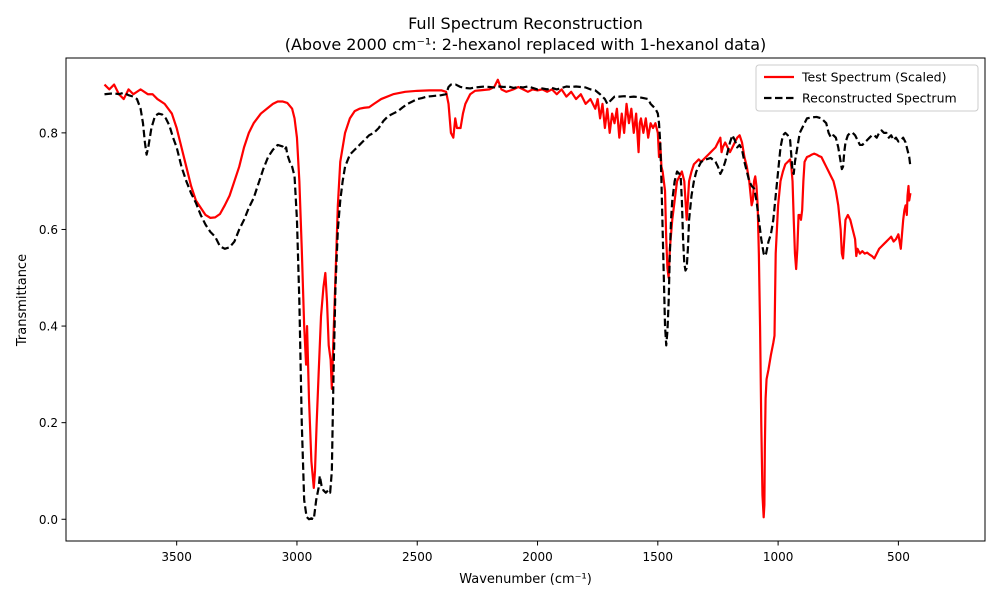 This screenshot has height=604, width=1000. I want to click on x-tick-label: 2000, so click(537, 557).